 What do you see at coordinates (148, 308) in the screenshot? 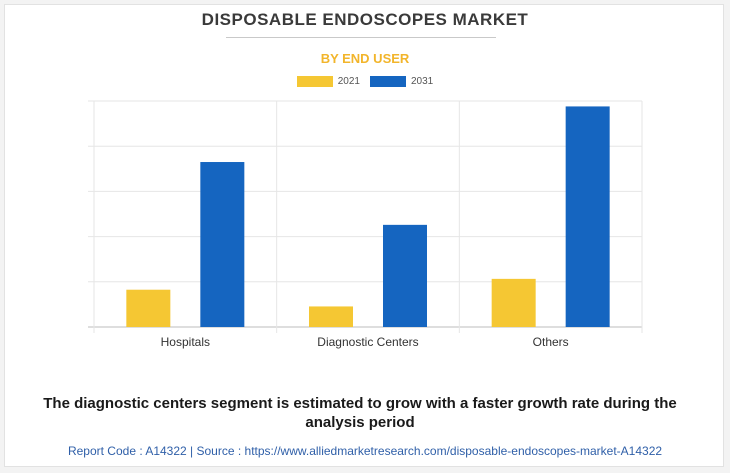
I see `bar-hospitals-2021` at bounding box center [148, 308].